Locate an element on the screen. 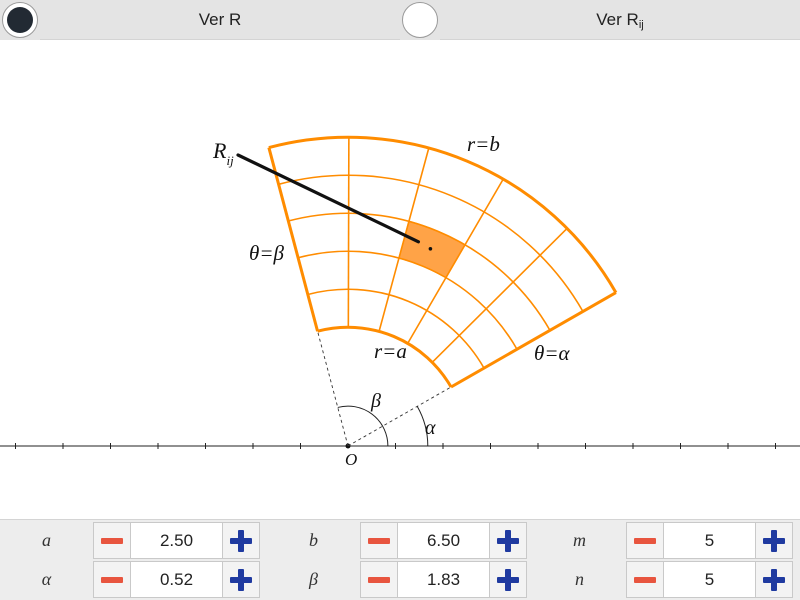 This screenshot has height=600, width=800. value-beta-field is located at coordinates (443, 579).